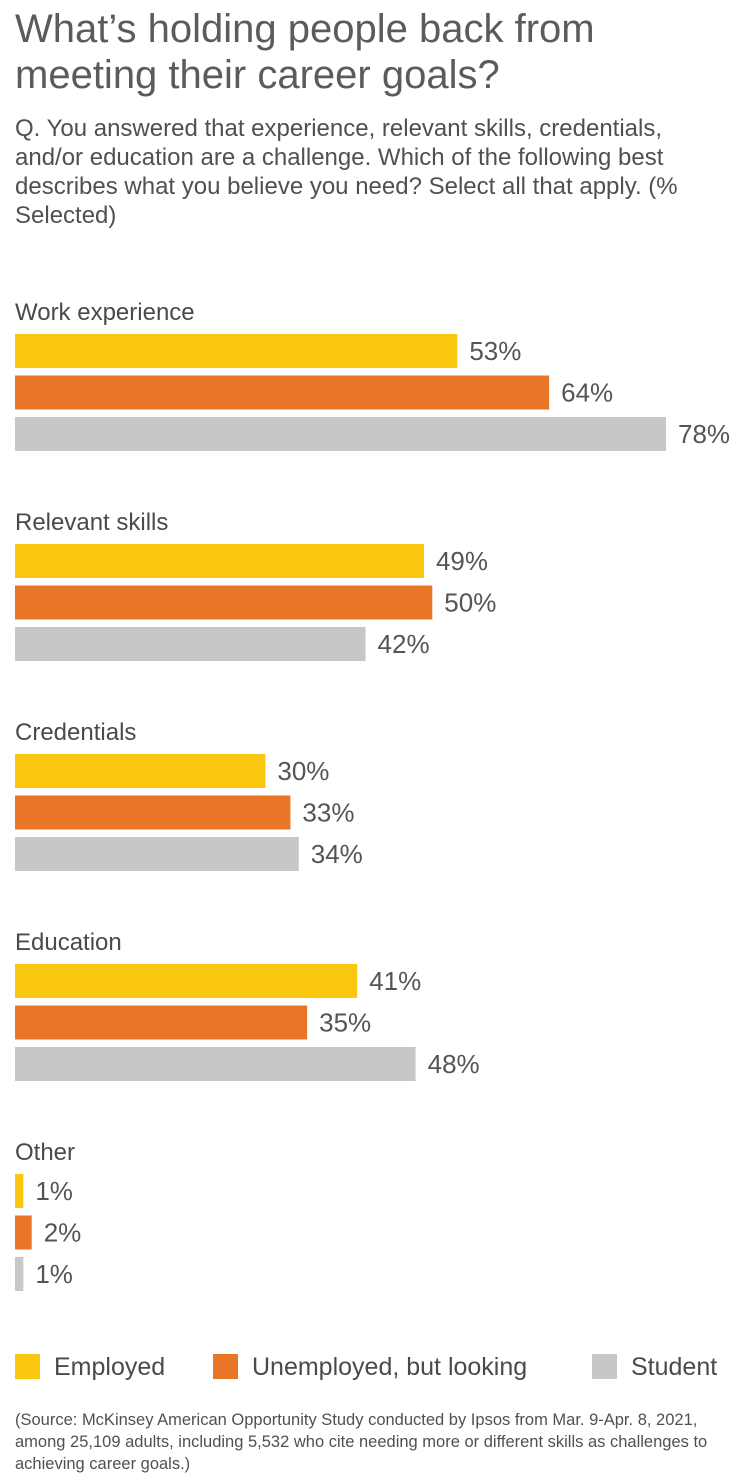 This screenshot has height=1480, width=752. I want to click on legend: Employed Unemployed, but looking Student, so click(366, 1367).